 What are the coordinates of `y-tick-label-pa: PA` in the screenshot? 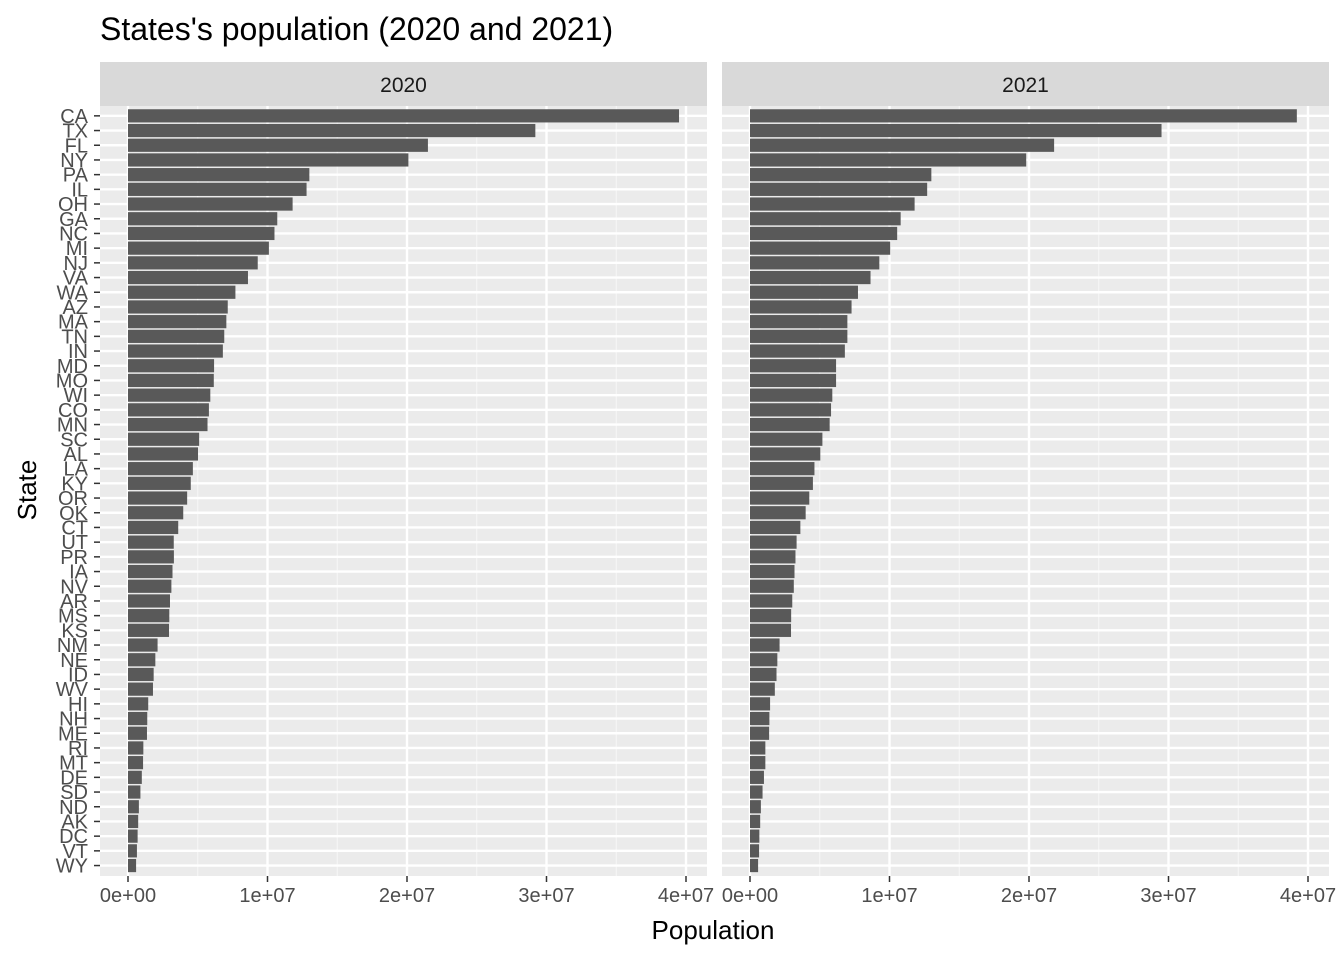 It's located at (76, 176).